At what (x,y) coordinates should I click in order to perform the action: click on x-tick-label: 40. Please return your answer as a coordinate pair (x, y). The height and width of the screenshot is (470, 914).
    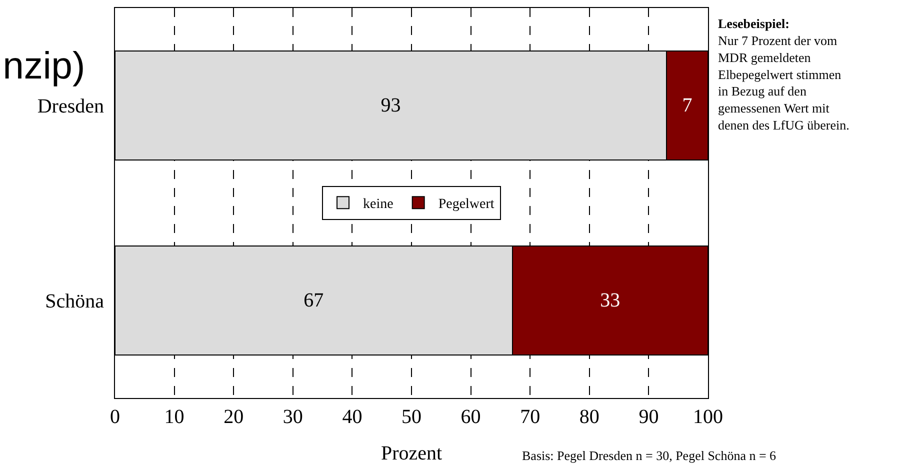
    Looking at the image, I should click on (352, 417).